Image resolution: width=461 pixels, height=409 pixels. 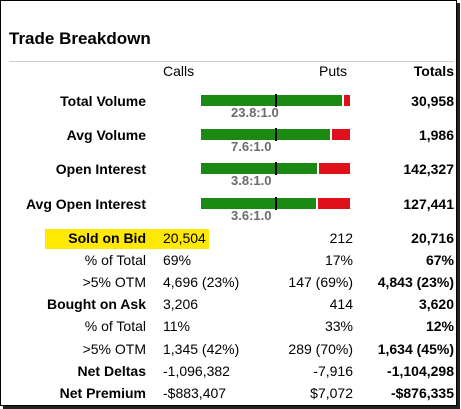 What do you see at coordinates (420, 371) in the screenshot?
I see `total-value: -1,104,298` at bounding box center [420, 371].